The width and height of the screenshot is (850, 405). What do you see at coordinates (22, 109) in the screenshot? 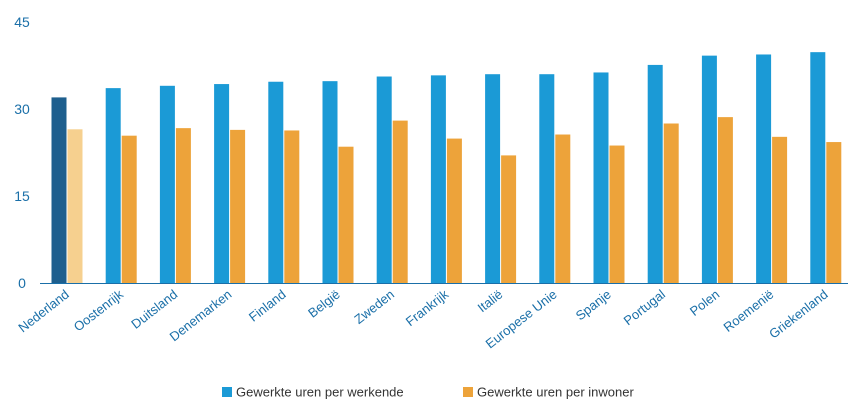
I see `y-tick-label: 30` at bounding box center [22, 109].